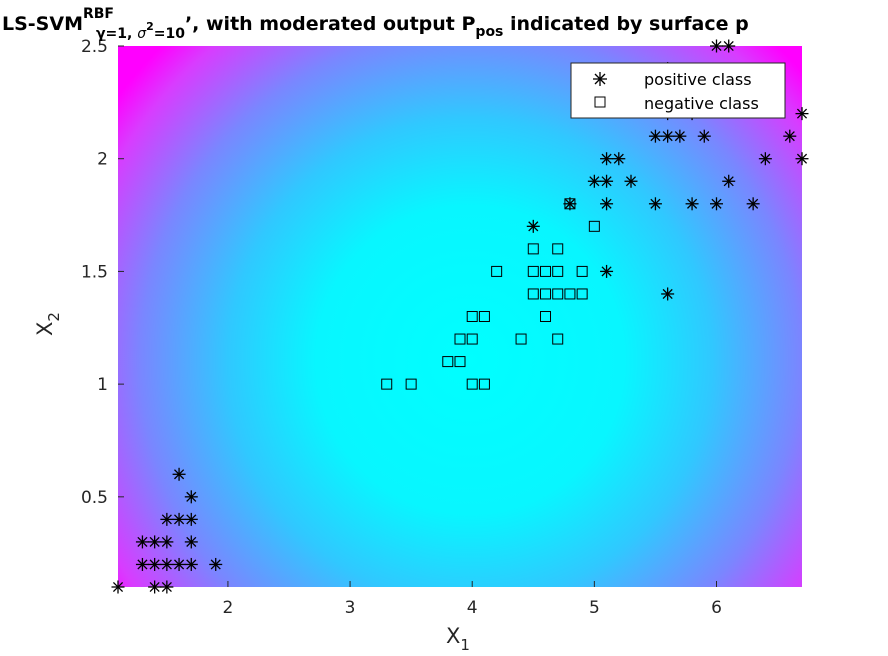 The width and height of the screenshot is (888, 656). Describe the element at coordinates (594, 608) in the screenshot. I see `x-tick-label: 5` at that location.